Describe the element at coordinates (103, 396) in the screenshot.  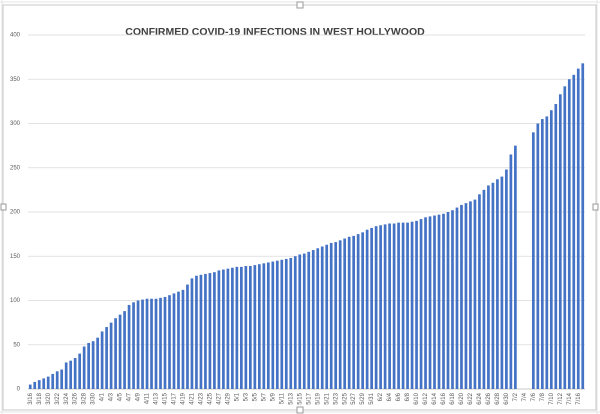
I see `x-tick-label: 4/1` at that location.